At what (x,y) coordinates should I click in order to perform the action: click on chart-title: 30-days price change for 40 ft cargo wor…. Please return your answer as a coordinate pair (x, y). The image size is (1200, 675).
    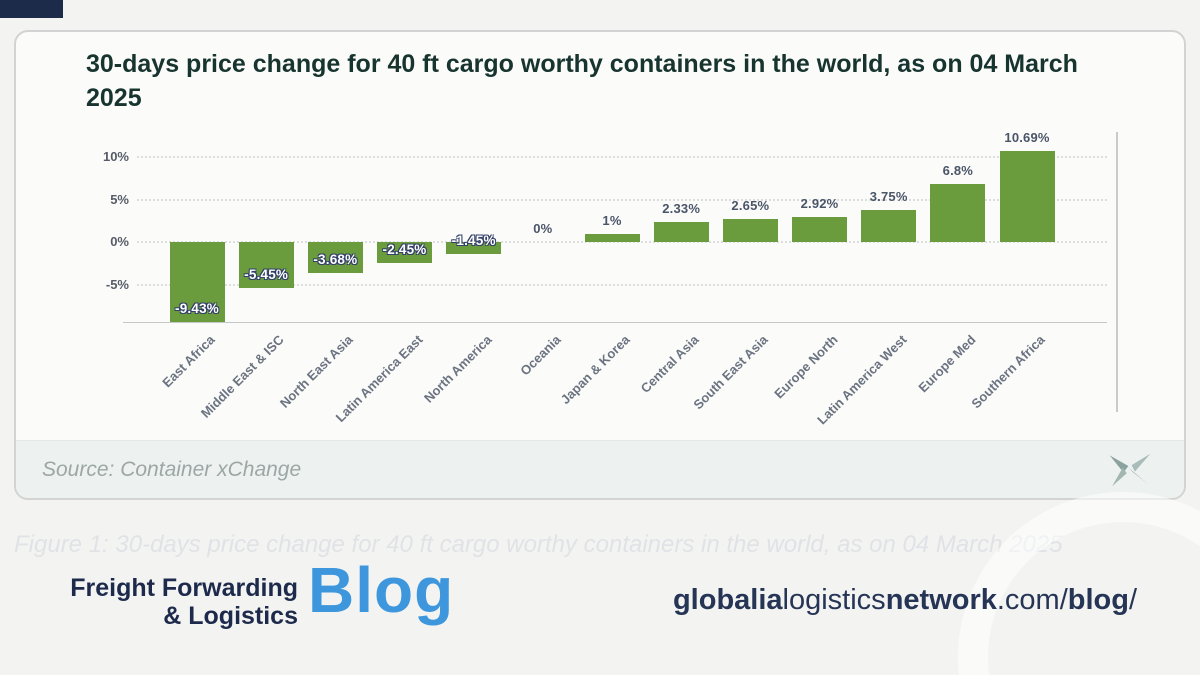
    Looking at the image, I should click on (582, 81).